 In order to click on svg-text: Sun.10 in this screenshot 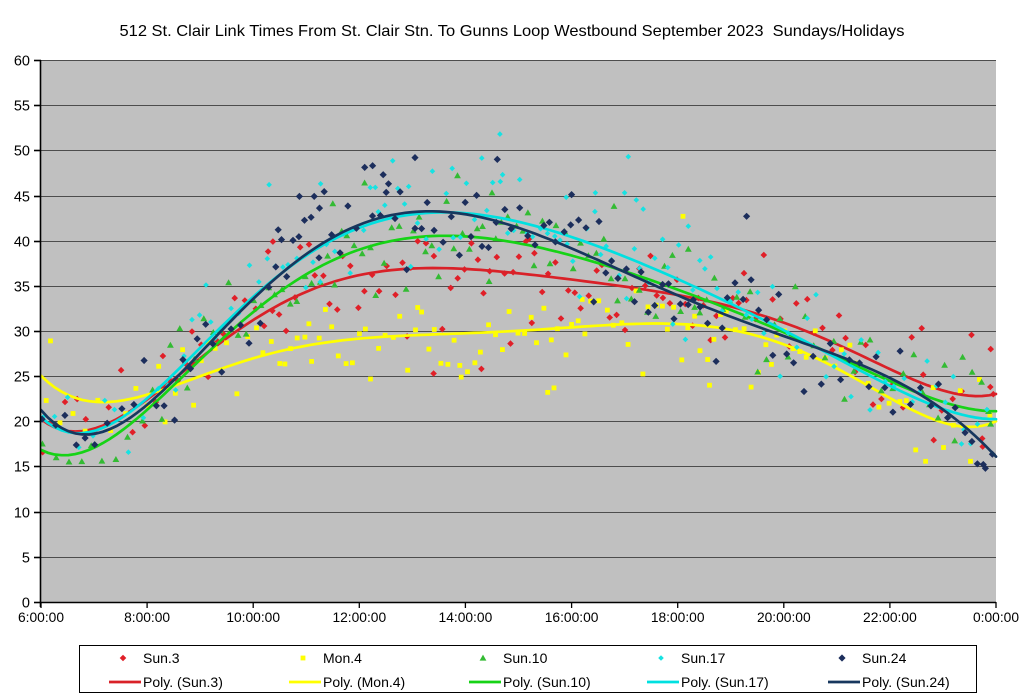, I will do `click(525, 658)`.